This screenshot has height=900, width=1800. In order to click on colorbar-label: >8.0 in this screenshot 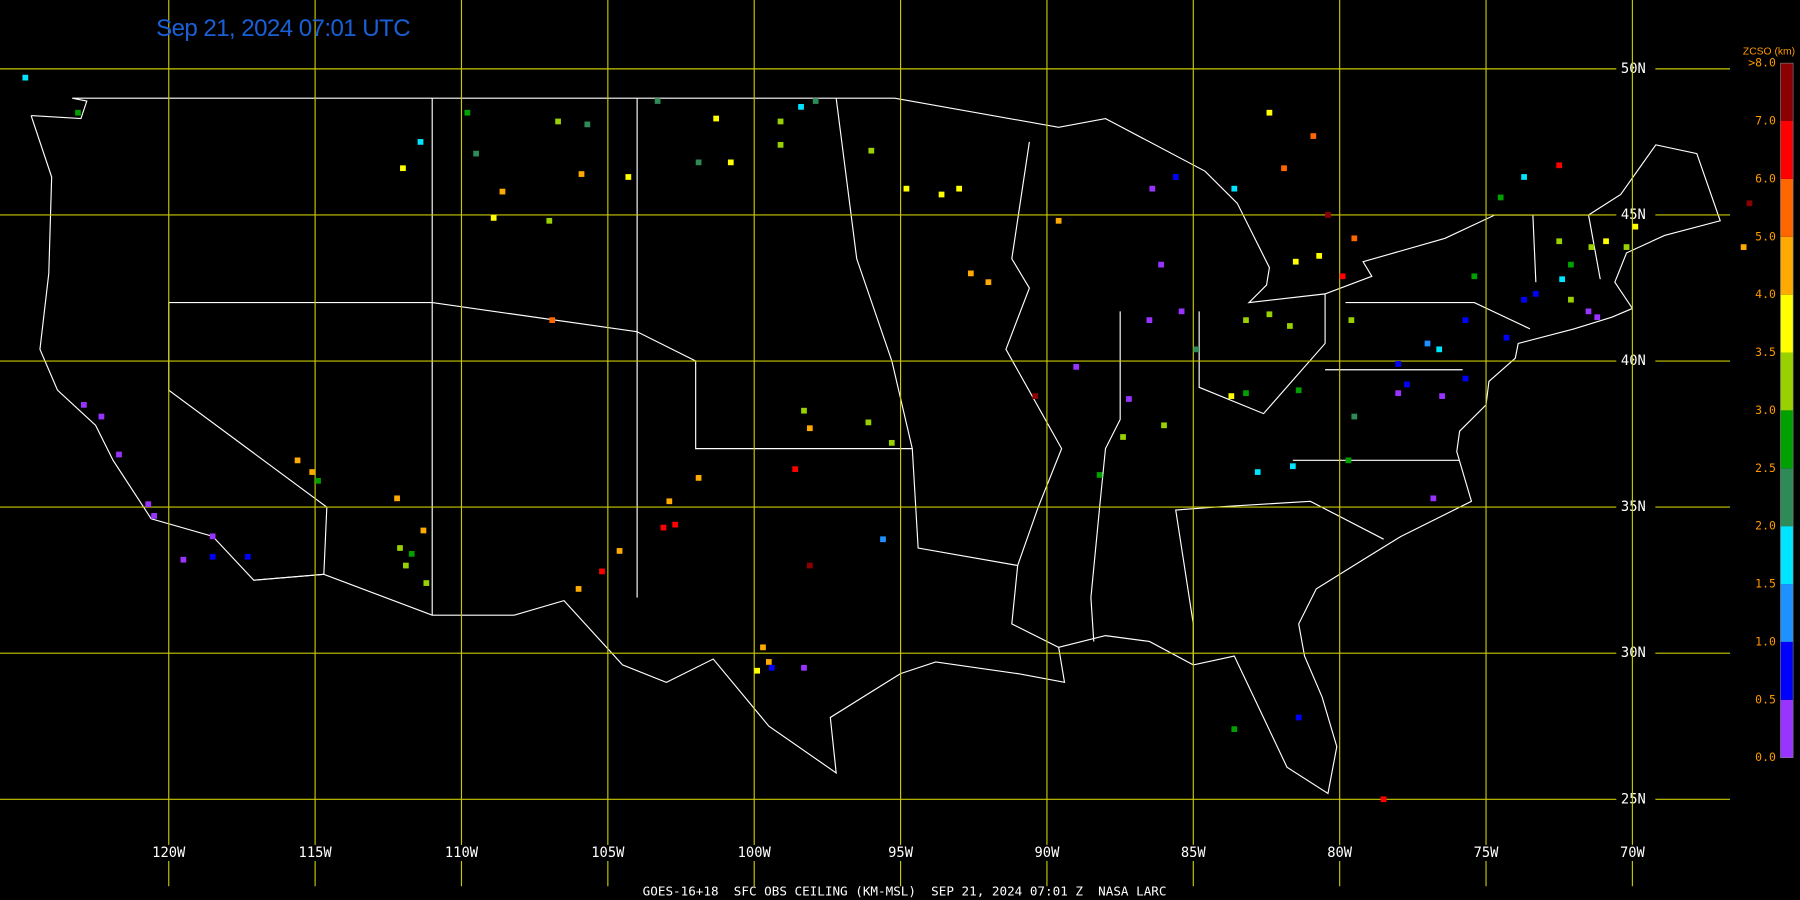, I will do `click(1762, 63)`.